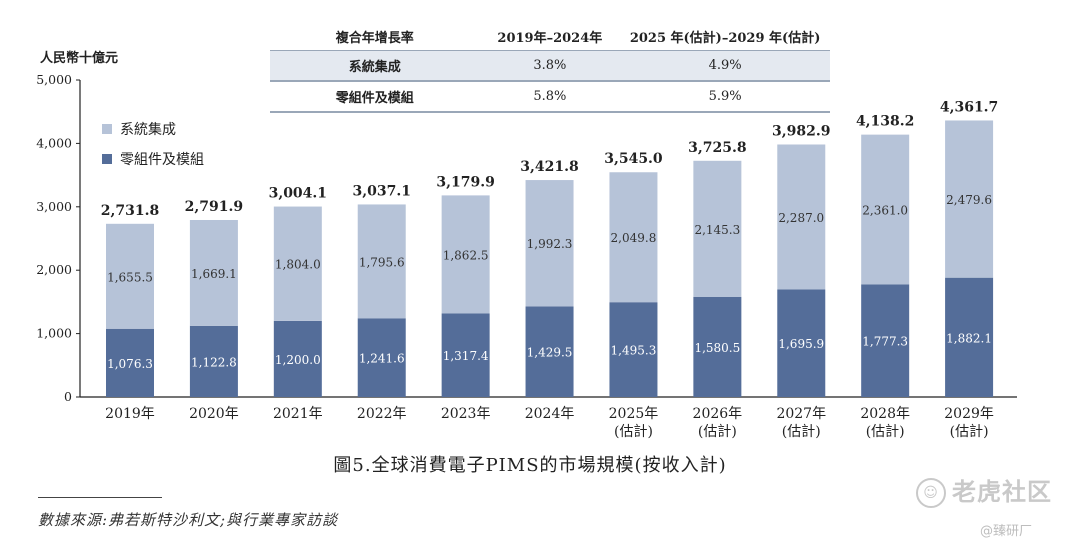 The height and width of the screenshot is (552, 1080). I want to click on chart-title: 圖5.全球消費電子PIMS的市場規模(按收入計), so click(529, 465).